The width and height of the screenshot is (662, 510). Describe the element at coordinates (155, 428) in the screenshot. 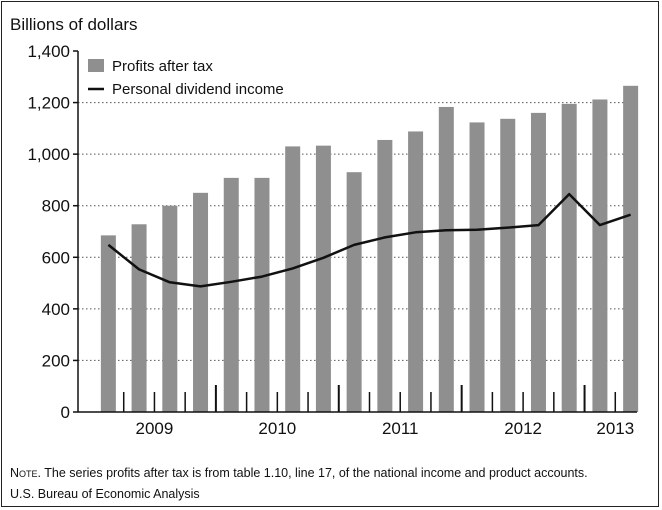

I see `x-year-label: 2009` at that location.